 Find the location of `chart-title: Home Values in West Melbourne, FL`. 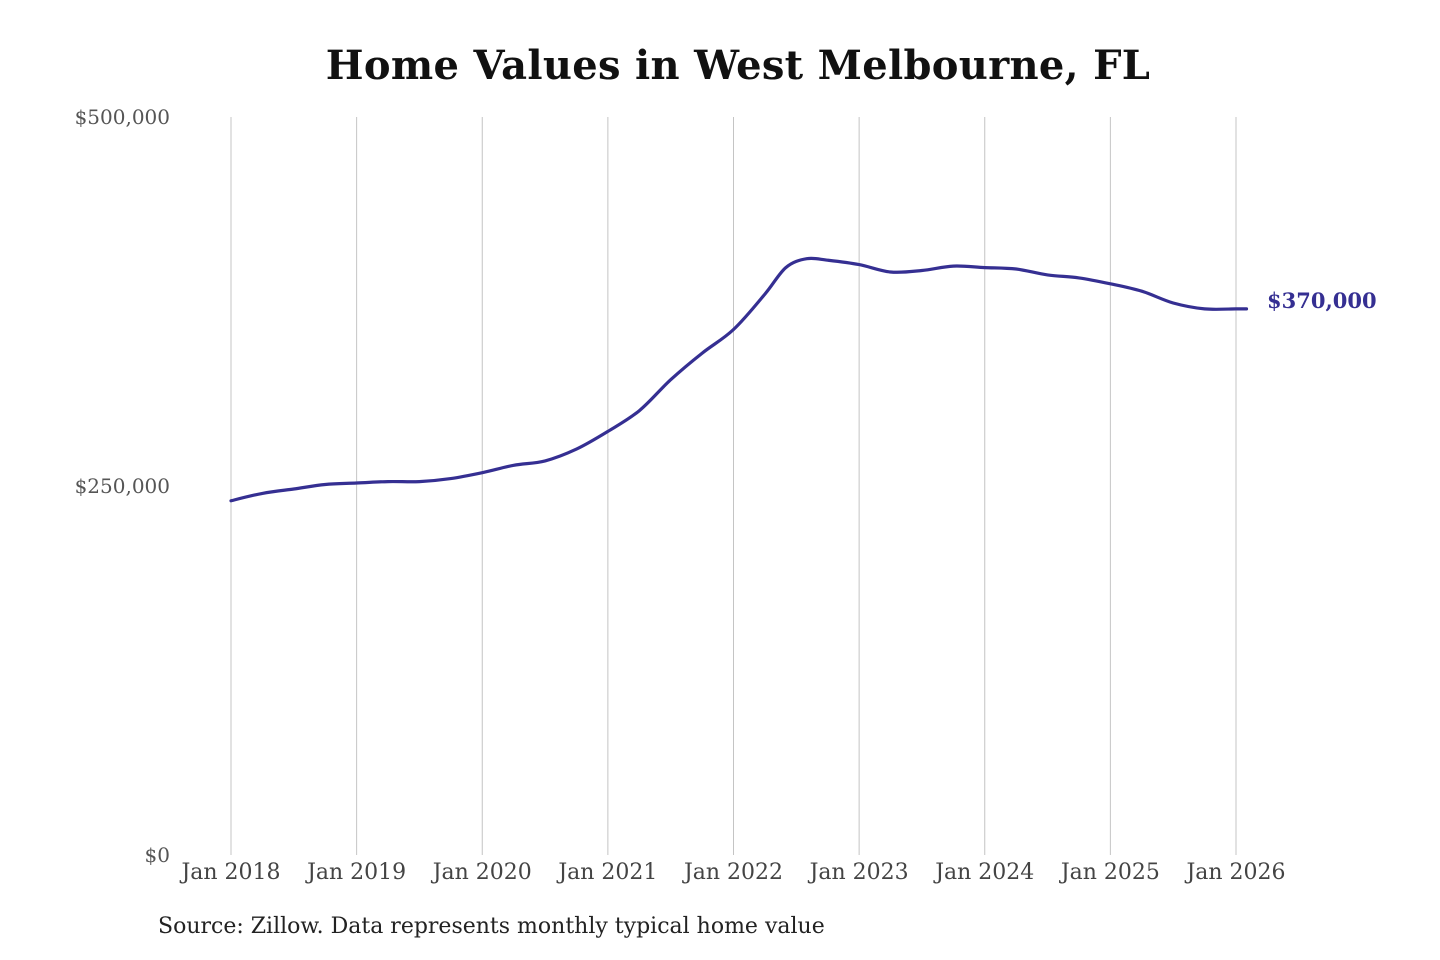

chart-title: Home Values in West Melbourne, FL is located at coordinates (738, 65).